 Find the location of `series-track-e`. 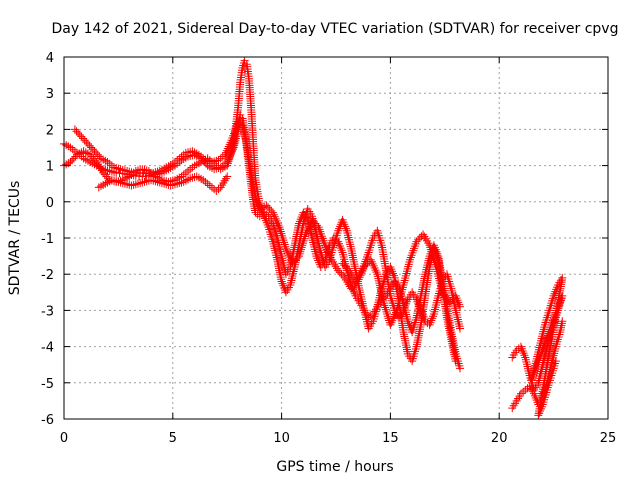

series-track-e is located at coordinates (537, 346).